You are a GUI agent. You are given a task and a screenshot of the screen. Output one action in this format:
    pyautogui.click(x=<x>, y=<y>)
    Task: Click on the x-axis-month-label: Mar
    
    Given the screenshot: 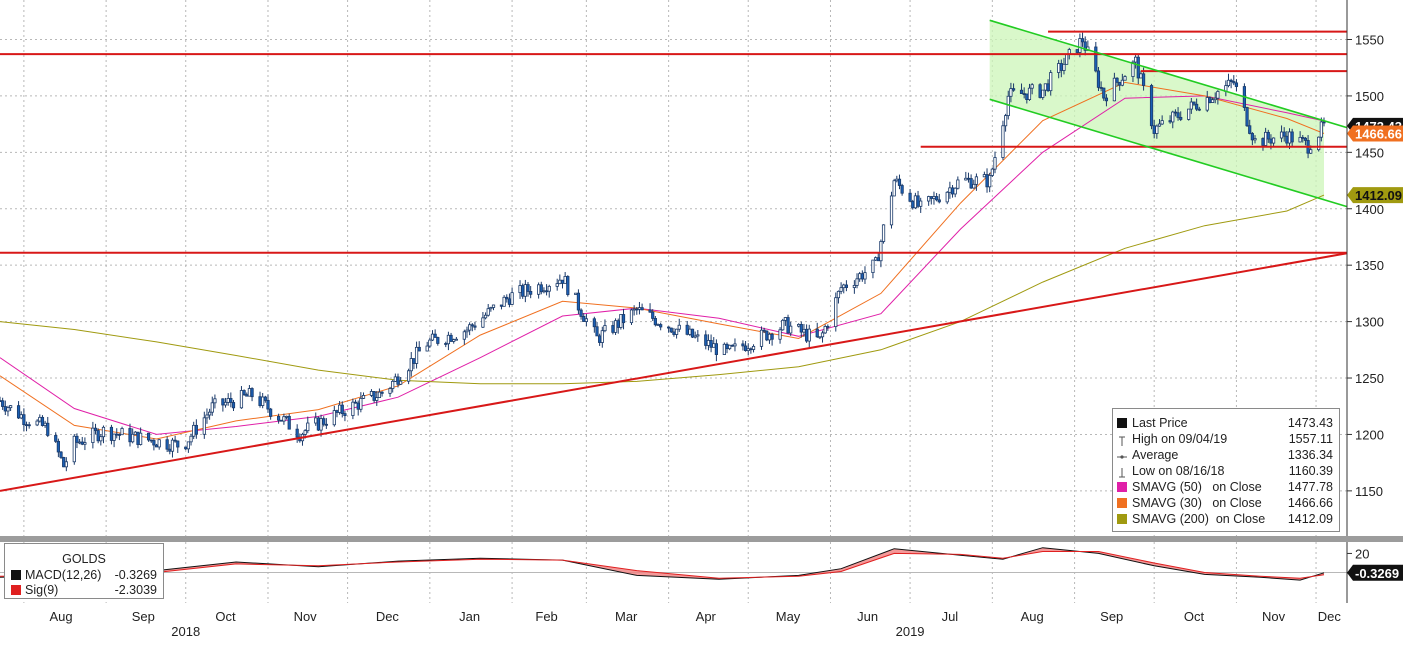 What is the action you would take?
    pyautogui.click(x=626, y=616)
    